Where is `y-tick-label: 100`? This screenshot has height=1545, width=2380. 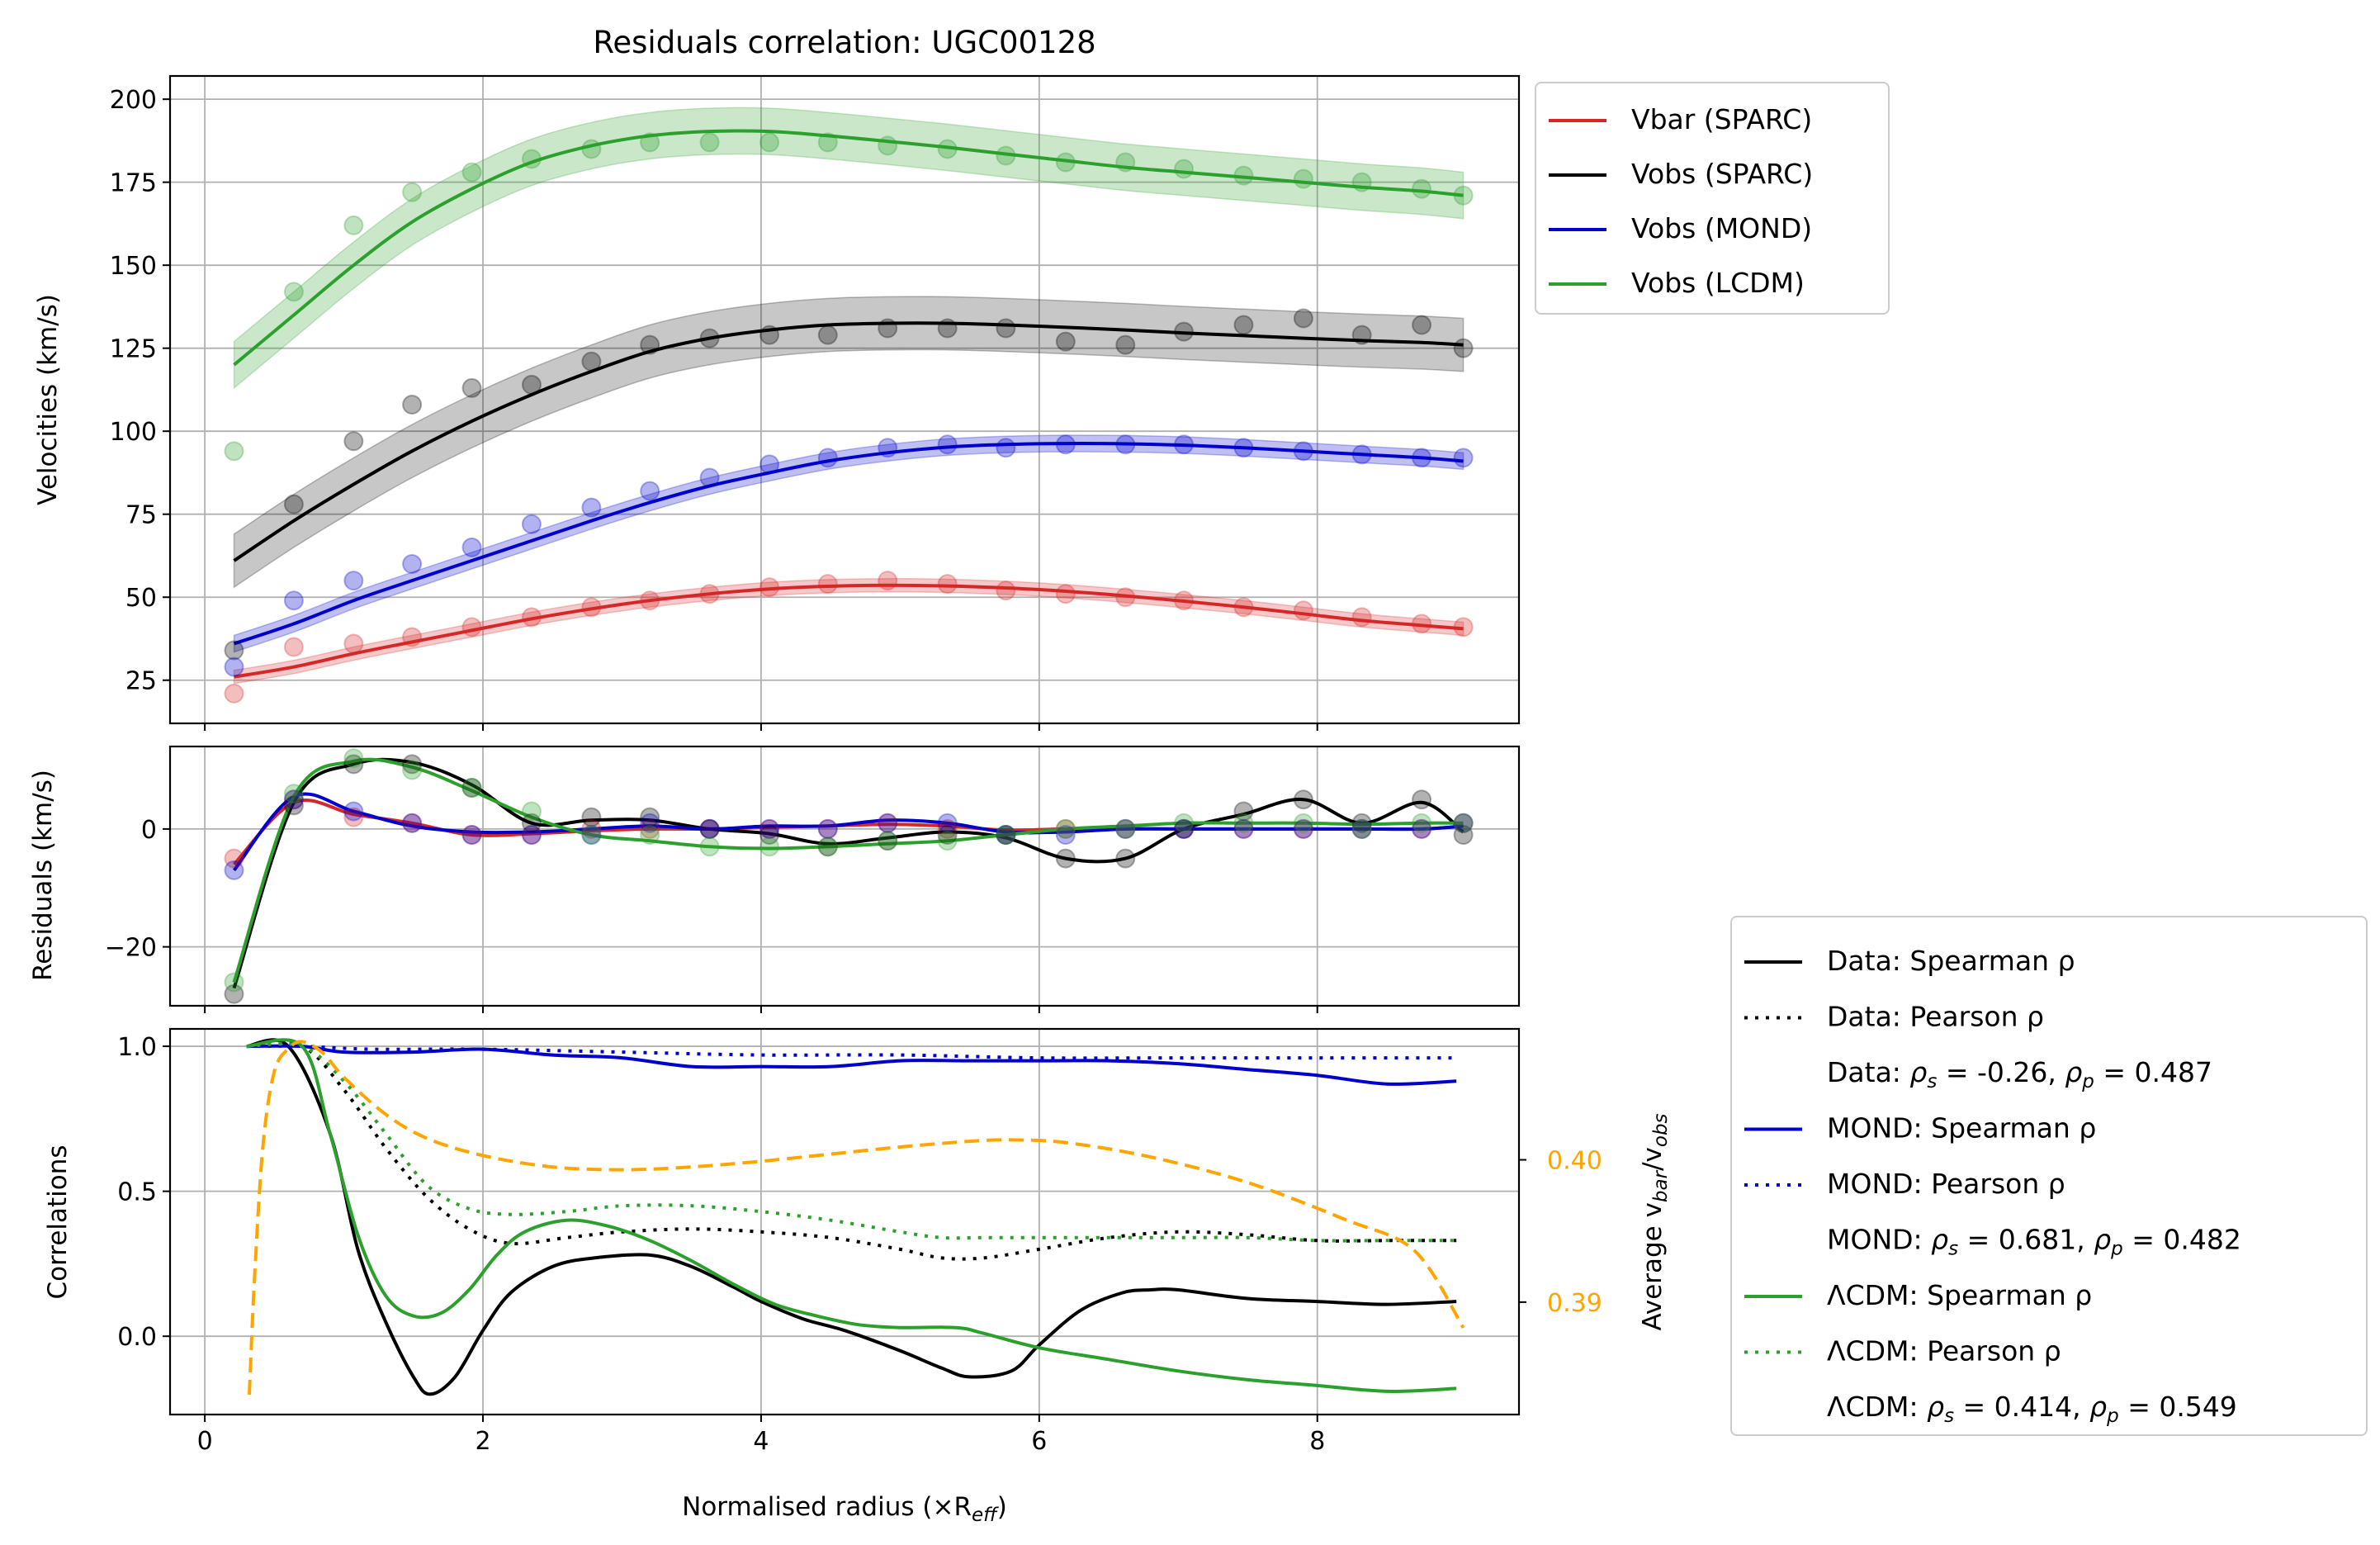
y-tick-label: 100 is located at coordinates (133, 432).